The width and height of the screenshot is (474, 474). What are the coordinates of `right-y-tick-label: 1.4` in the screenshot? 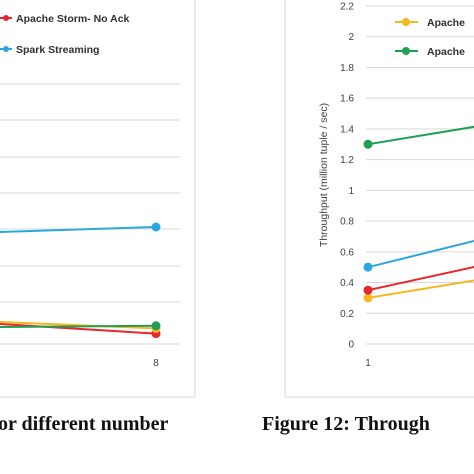 It's located at (347, 129).